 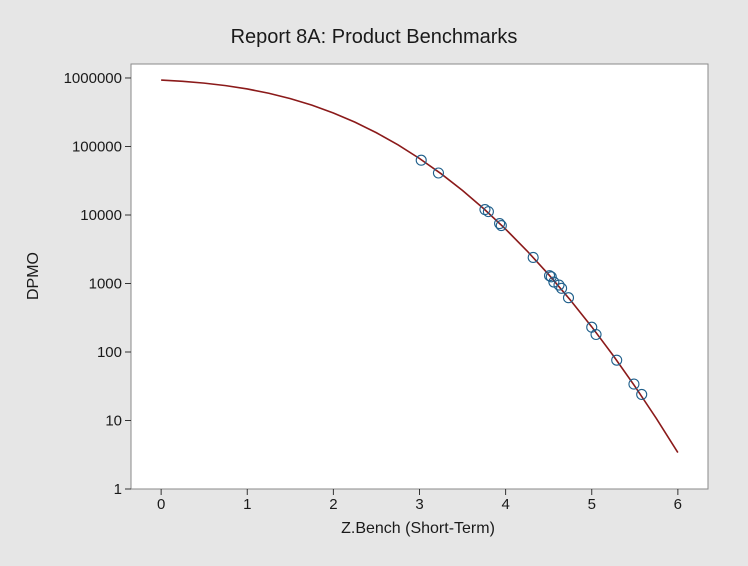 I want to click on x-tick-label: 3, so click(x=419, y=504).